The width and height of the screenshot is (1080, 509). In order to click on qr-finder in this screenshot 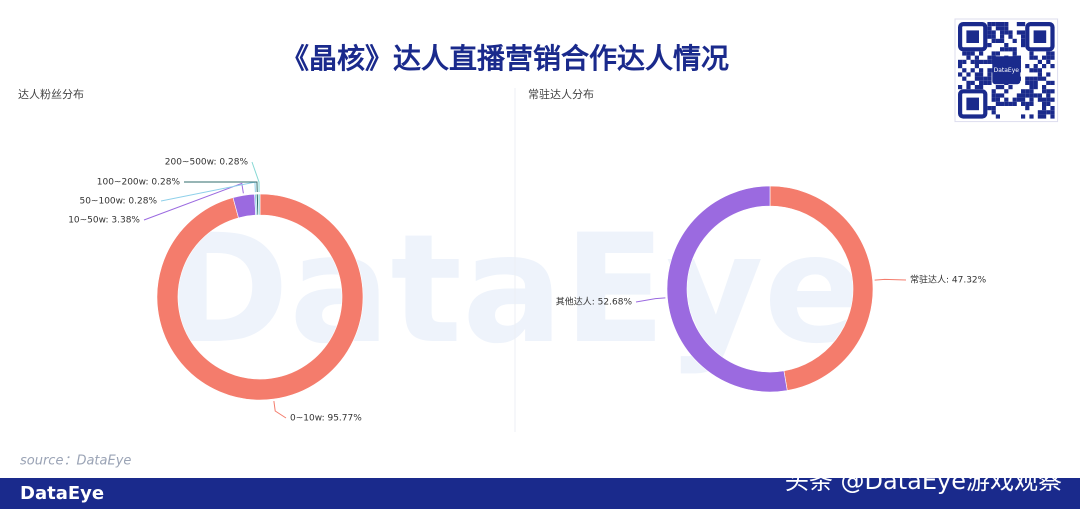, I will do `click(972, 37)`.